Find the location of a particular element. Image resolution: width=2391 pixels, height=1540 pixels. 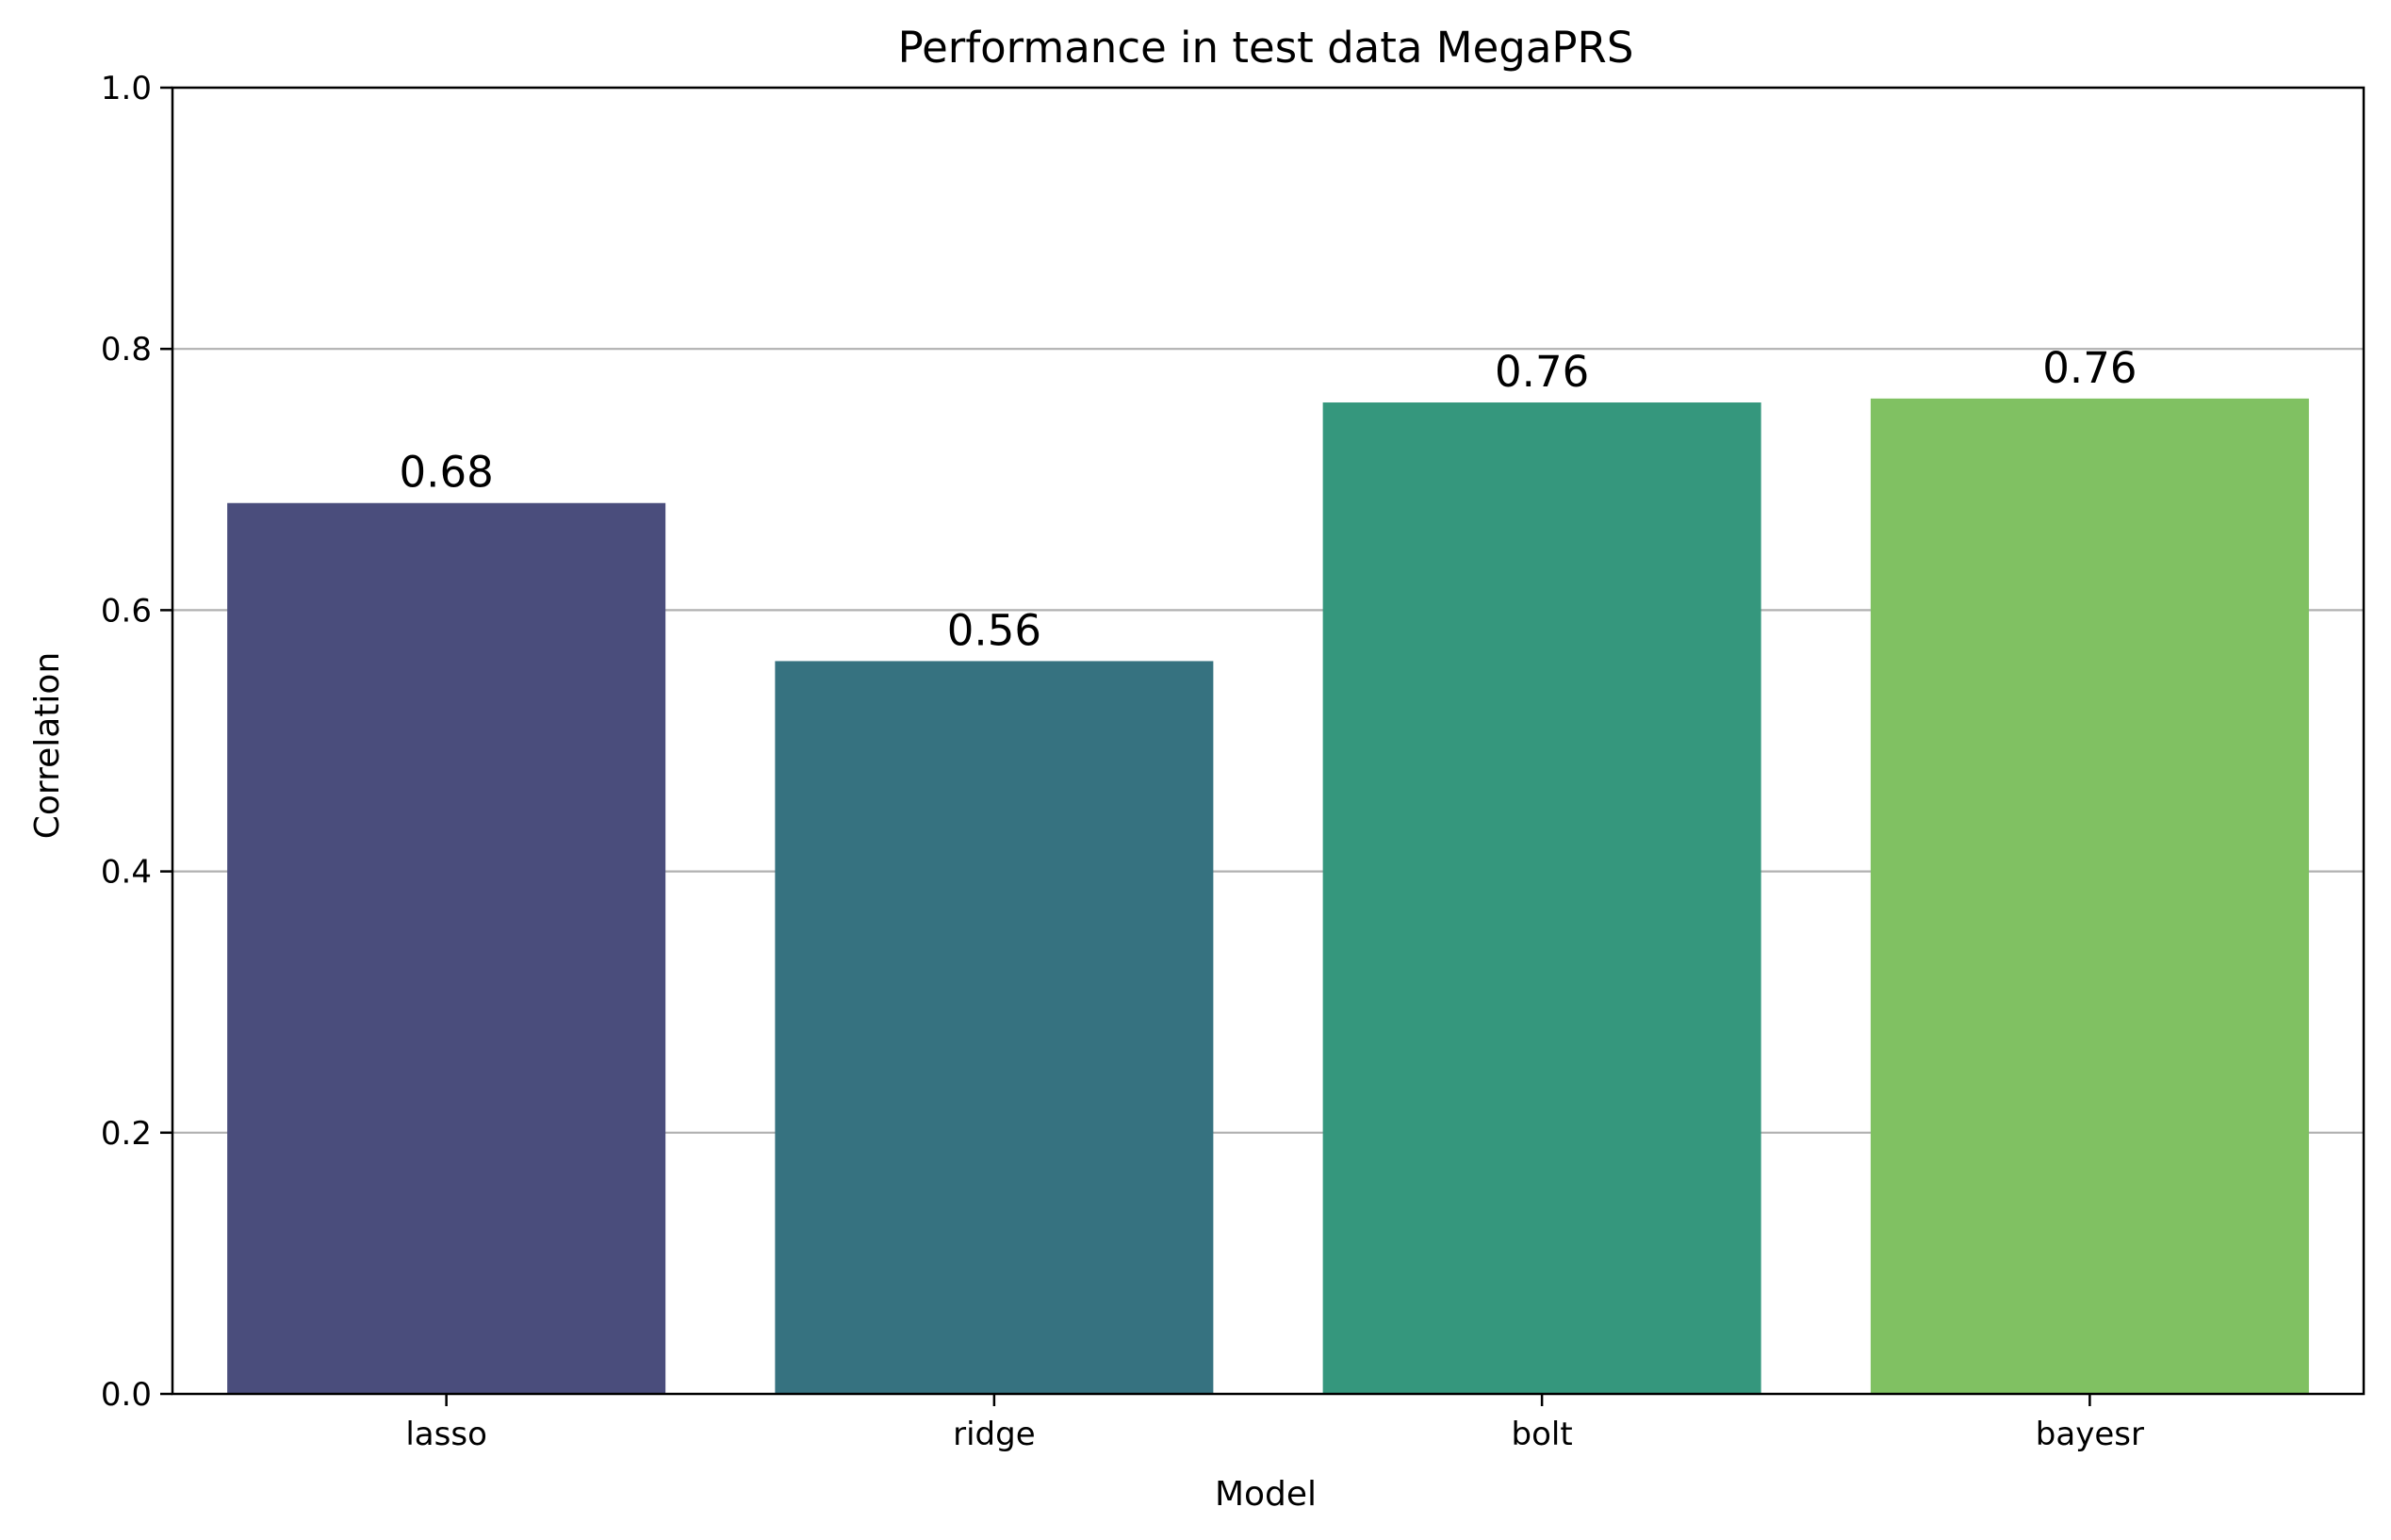

x-tick-label-bolt: bolt is located at coordinates (1542, 1434).